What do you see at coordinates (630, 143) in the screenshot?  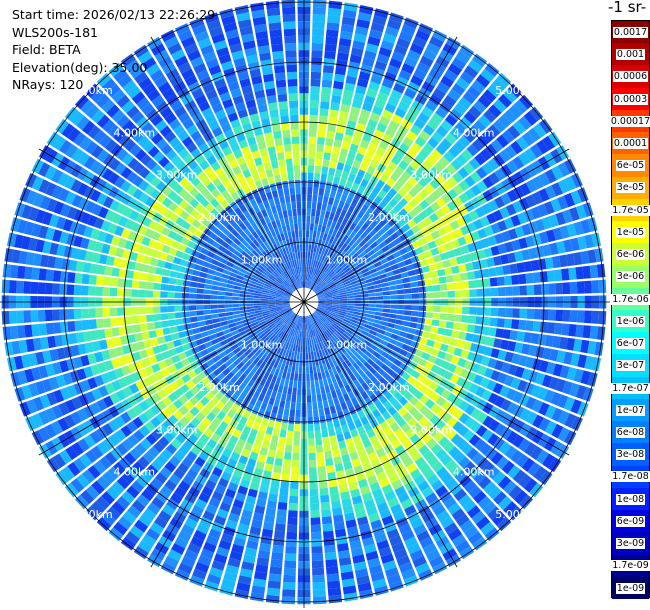 I see `colorbar-segment: 0.0001` at bounding box center [630, 143].